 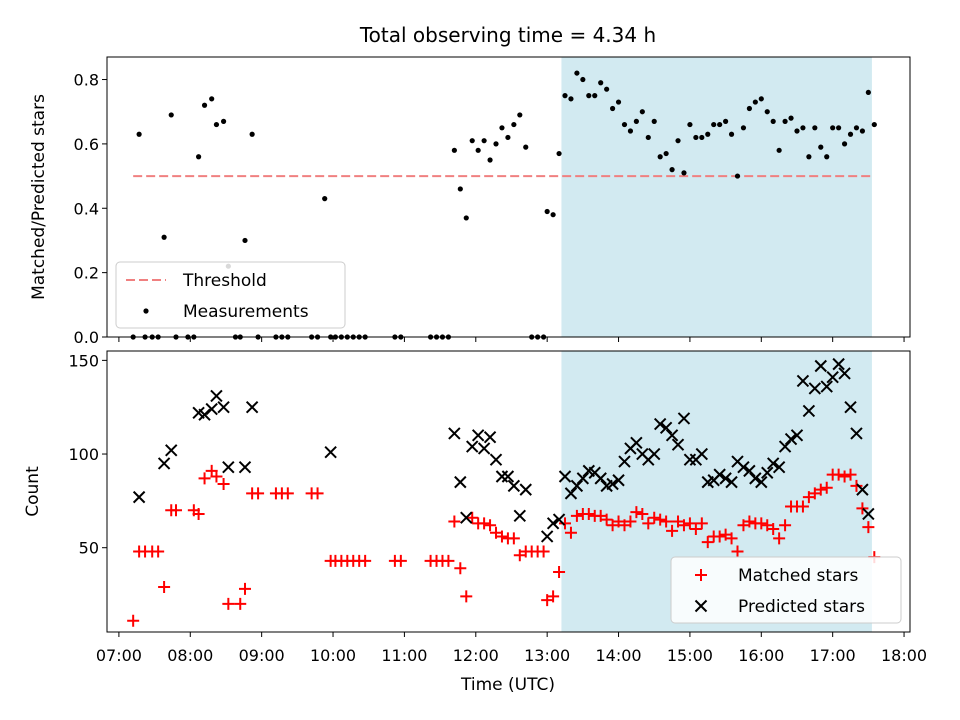 I want to click on ratio-x-ticks, so click(x=511, y=339).